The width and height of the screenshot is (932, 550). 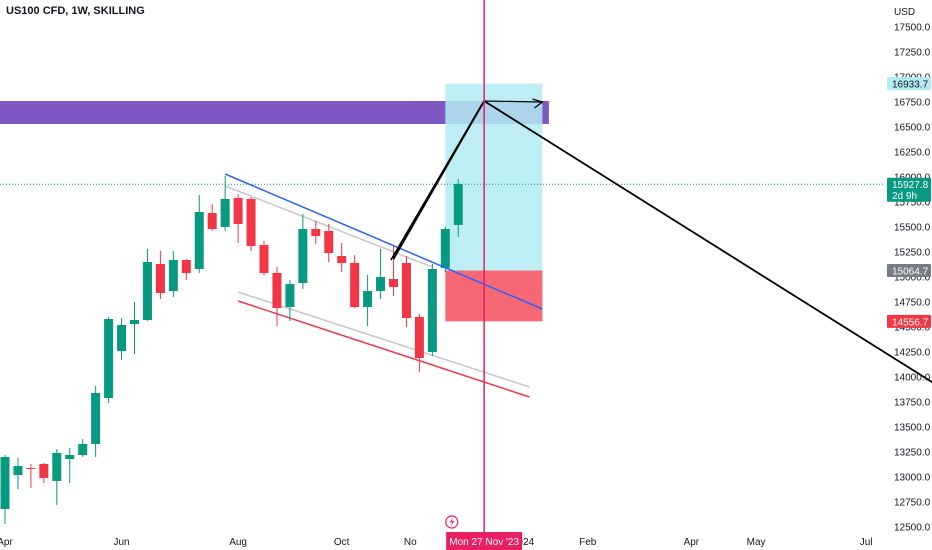 I want to click on projection-arrow-line, so click(x=513, y=101).